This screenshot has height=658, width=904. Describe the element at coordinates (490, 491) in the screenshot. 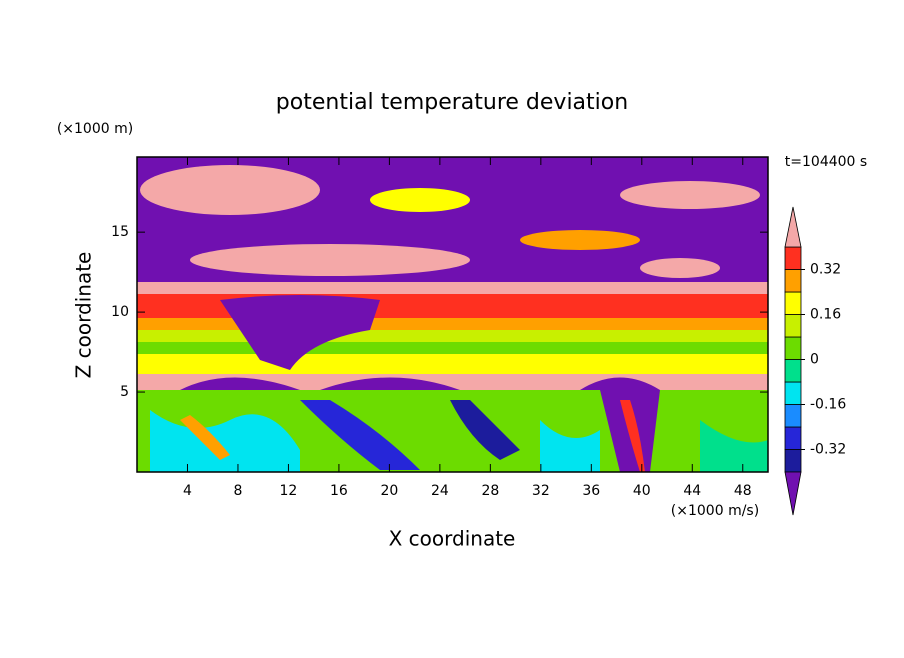

I see `x-tick-label: 28` at that location.